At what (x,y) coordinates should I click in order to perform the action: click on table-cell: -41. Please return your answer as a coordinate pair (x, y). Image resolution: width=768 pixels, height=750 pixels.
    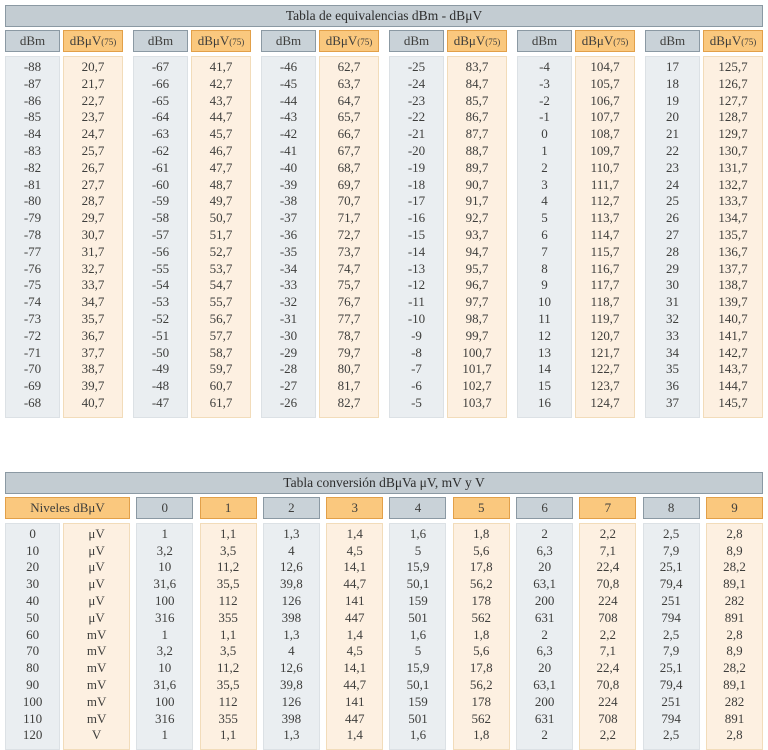
    Looking at the image, I should click on (288, 150).